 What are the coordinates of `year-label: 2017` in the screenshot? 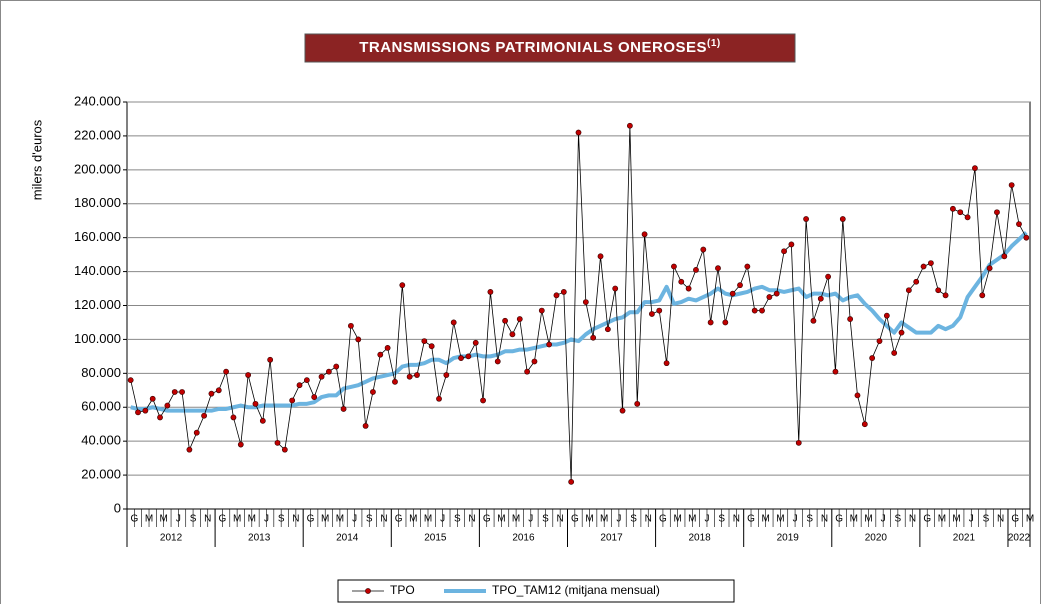 It's located at (611, 538).